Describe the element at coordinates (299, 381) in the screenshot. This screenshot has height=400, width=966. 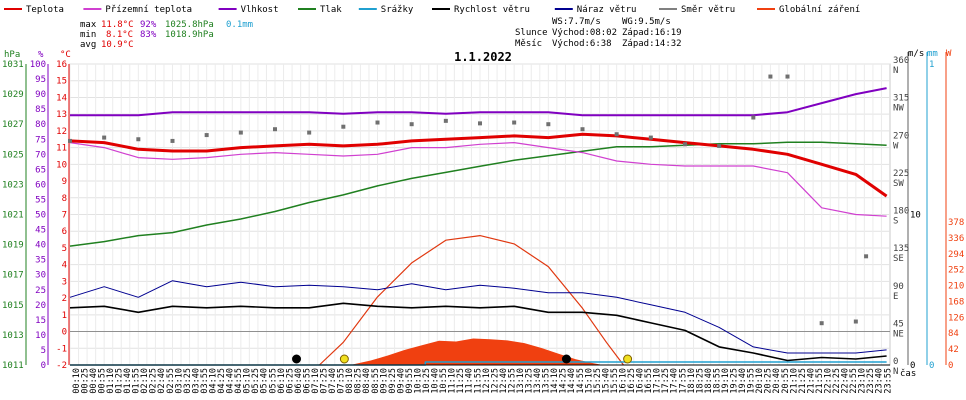
I see `x-tick-label: 06:40` at that location.